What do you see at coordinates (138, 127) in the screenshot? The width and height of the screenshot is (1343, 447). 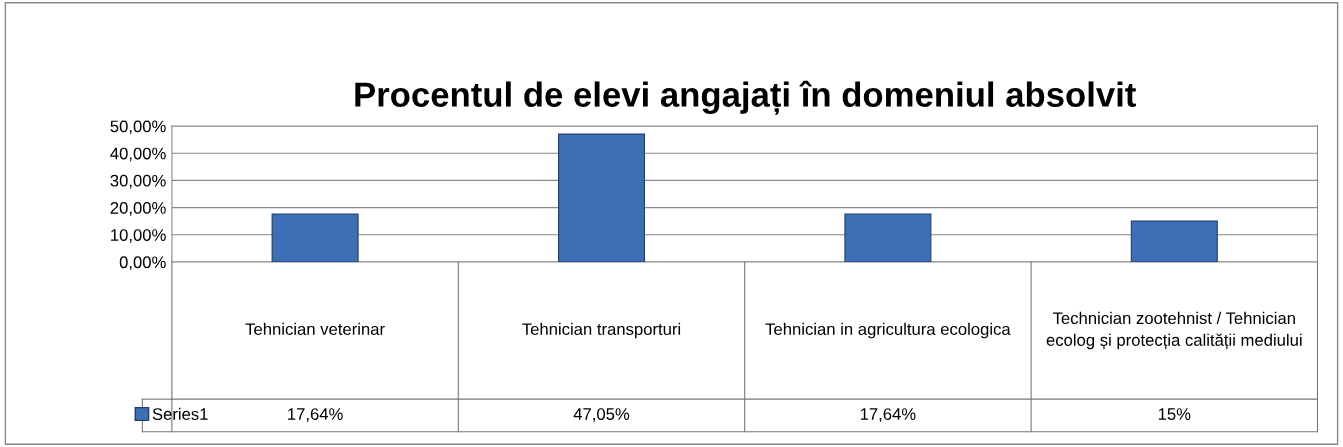 I see `y-tick-label: 50,00%` at bounding box center [138, 127].